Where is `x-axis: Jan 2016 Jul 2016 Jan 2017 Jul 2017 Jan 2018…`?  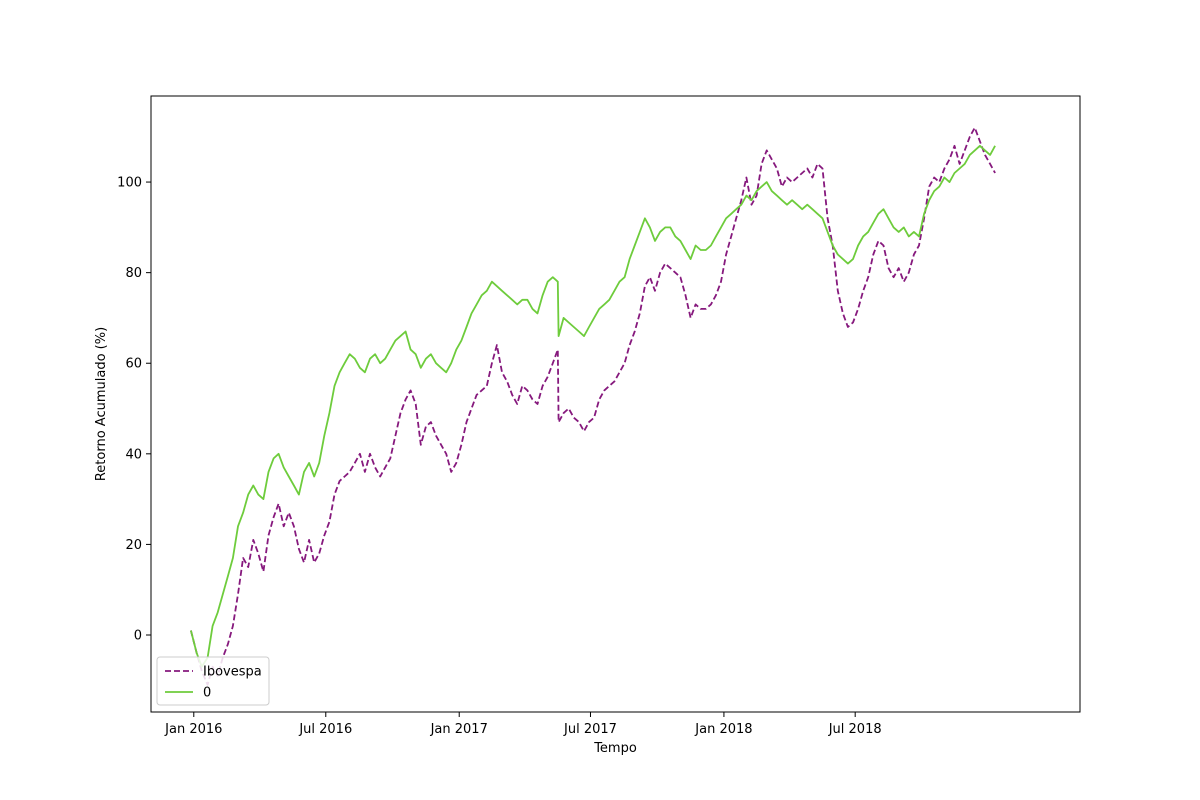 x-axis: Jan 2016 Jul 2016 Jan 2017 Jul 2017 Jan 2018… is located at coordinates (523, 724).